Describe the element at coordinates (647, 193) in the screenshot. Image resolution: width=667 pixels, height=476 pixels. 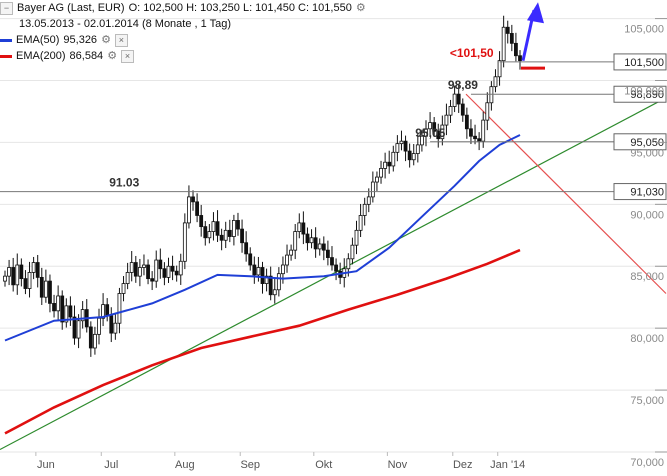
I see `marker-label: 91,030` at that location.